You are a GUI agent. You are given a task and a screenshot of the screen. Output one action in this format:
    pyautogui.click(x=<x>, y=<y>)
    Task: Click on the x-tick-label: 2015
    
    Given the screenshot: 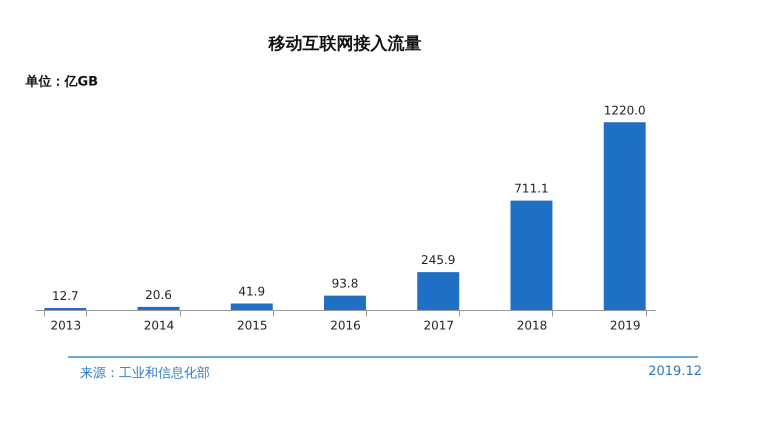 What is the action you would take?
    pyautogui.click(x=252, y=325)
    